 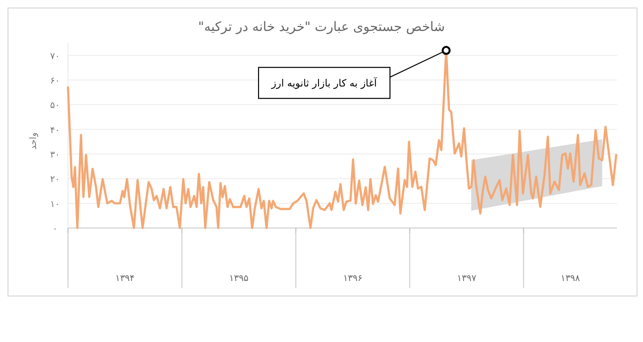 I want to click on y-tick-label: ۳۰, so click(x=55, y=155).